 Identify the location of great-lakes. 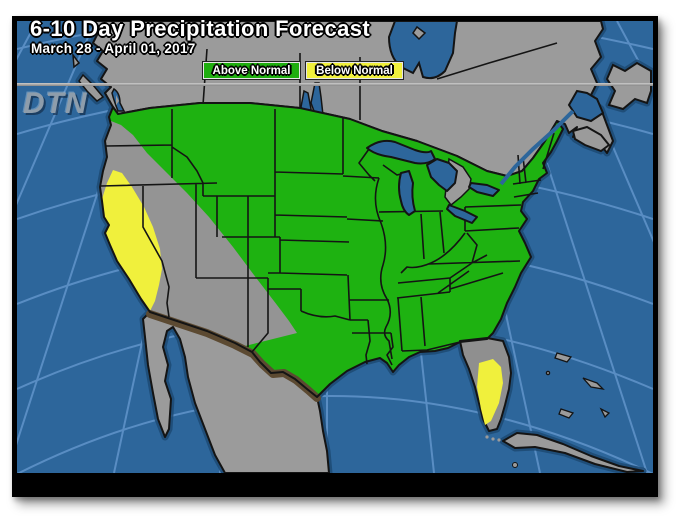
(433, 181).